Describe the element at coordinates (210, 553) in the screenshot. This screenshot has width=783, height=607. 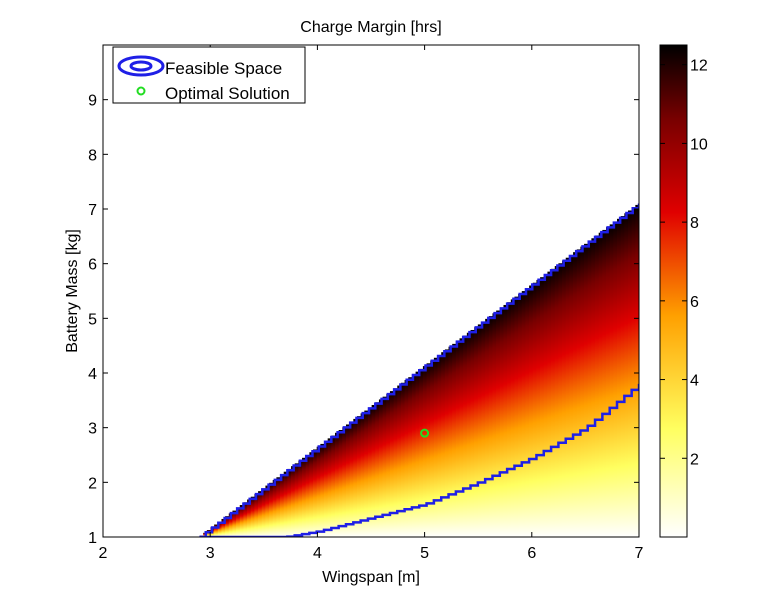
I see `x-tick-label: 3` at that location.